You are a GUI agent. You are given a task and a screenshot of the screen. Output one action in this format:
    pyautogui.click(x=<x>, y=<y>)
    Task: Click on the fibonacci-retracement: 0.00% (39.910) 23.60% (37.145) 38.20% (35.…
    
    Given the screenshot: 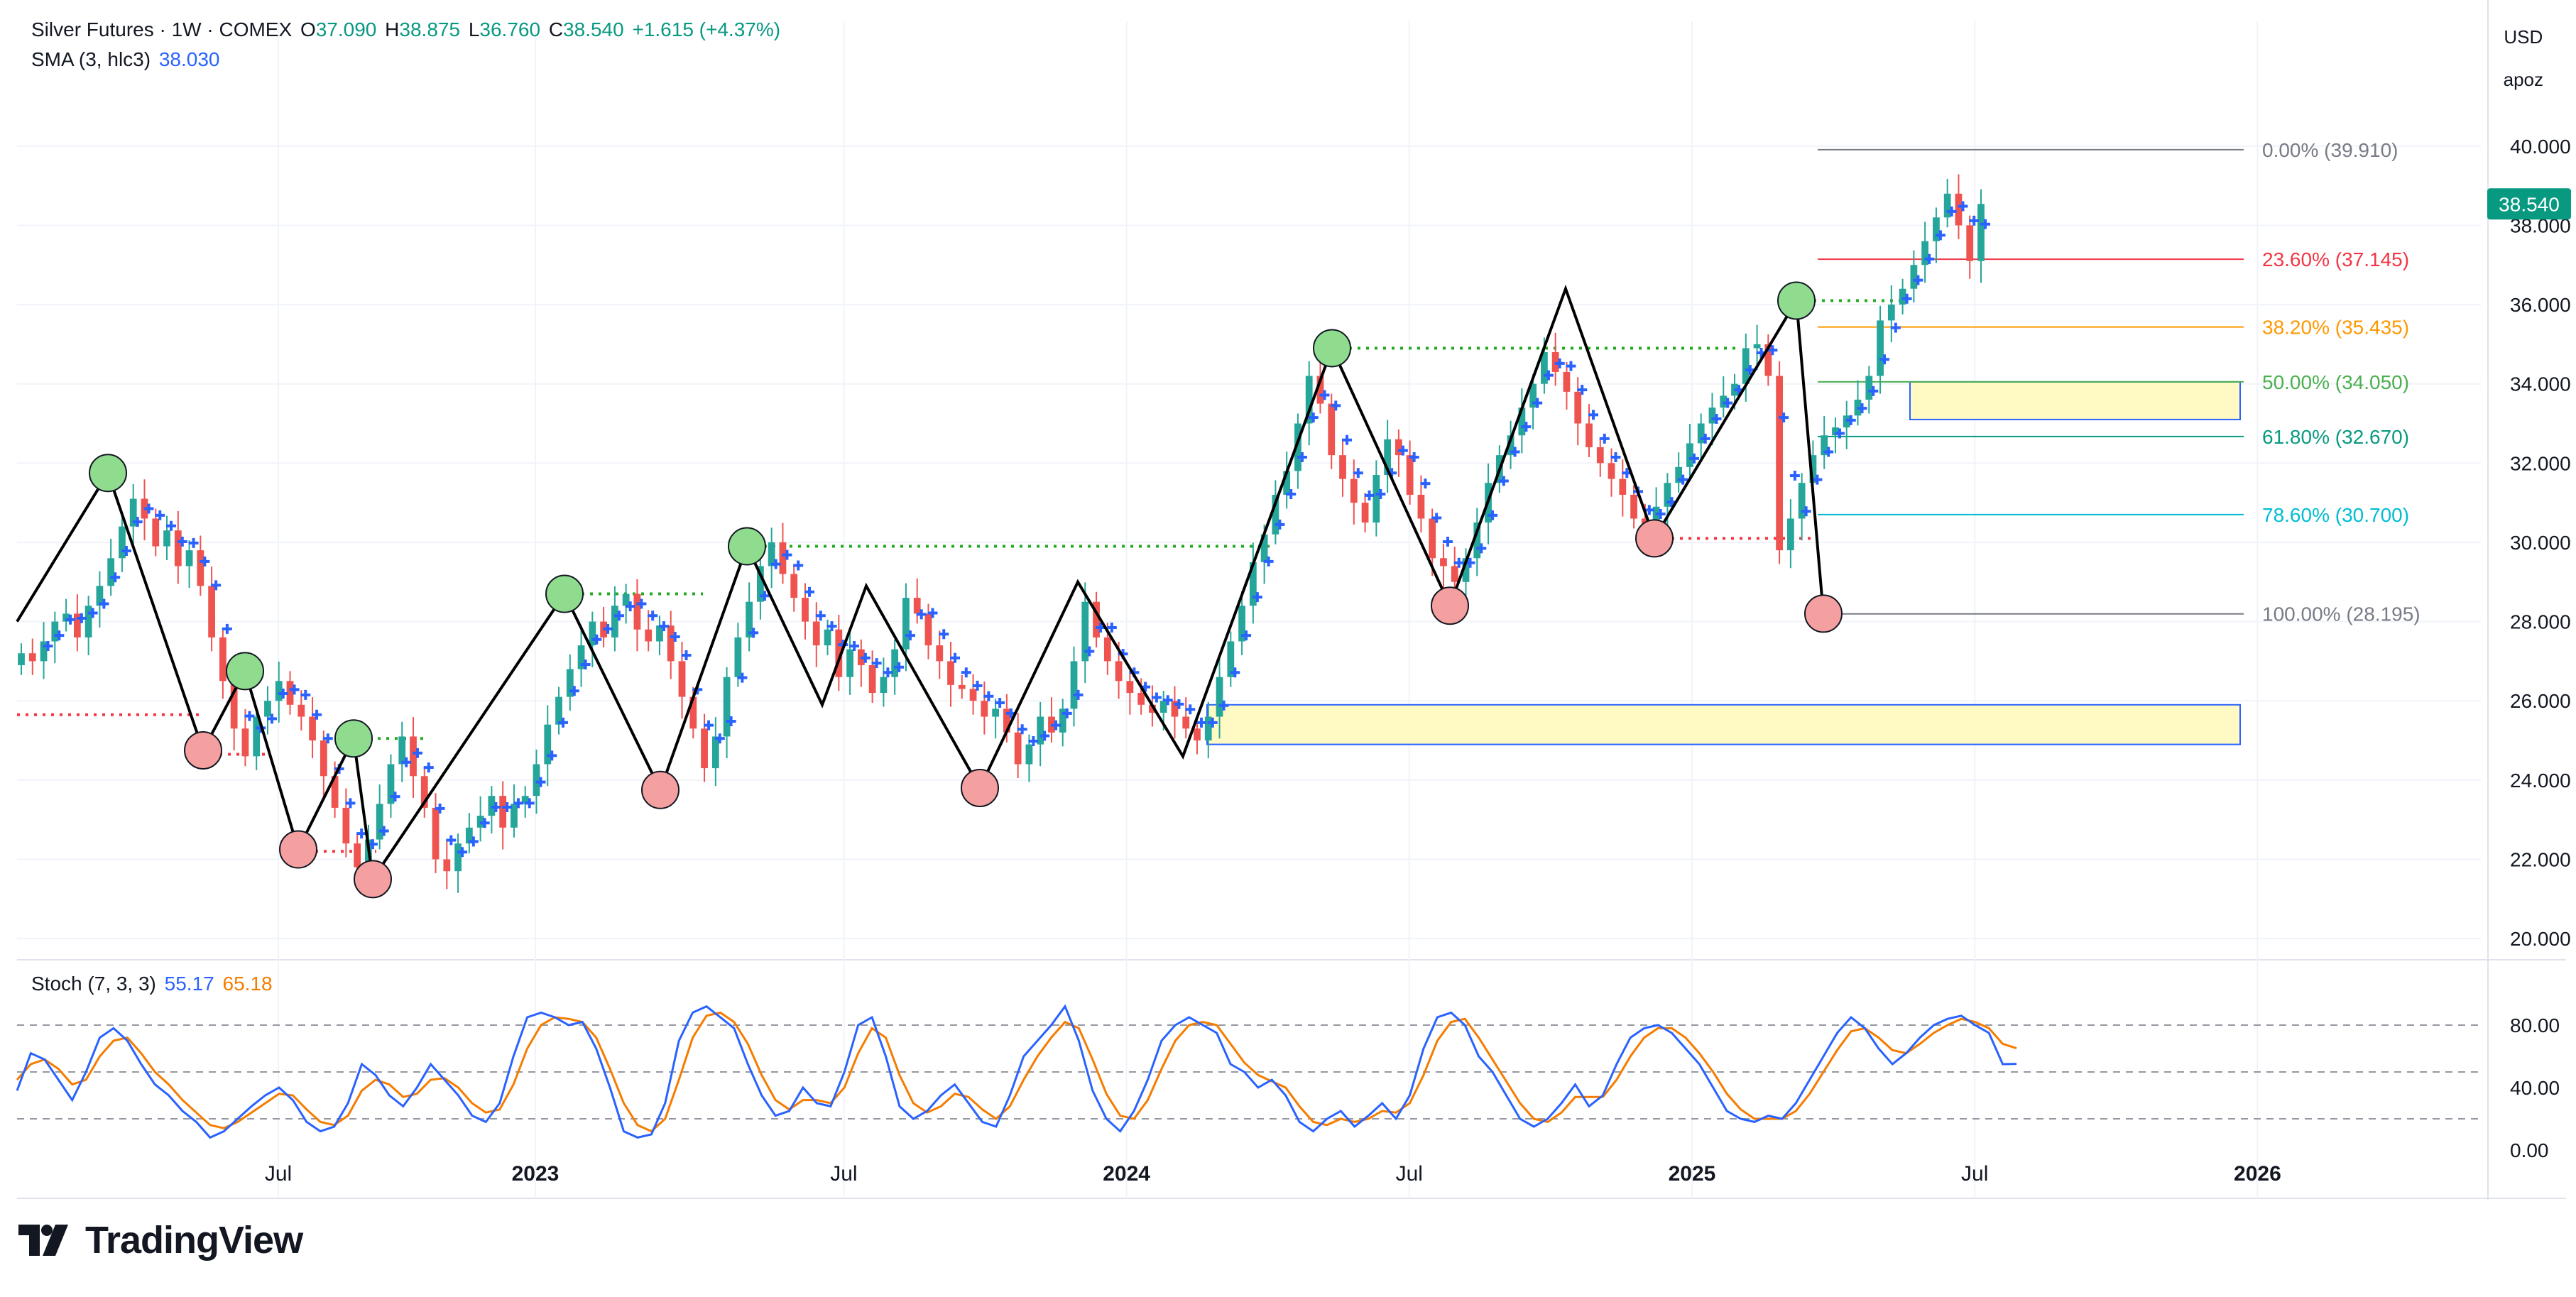 What is the action you would take?
    pyautogui.click(x=2119, y=382)
    